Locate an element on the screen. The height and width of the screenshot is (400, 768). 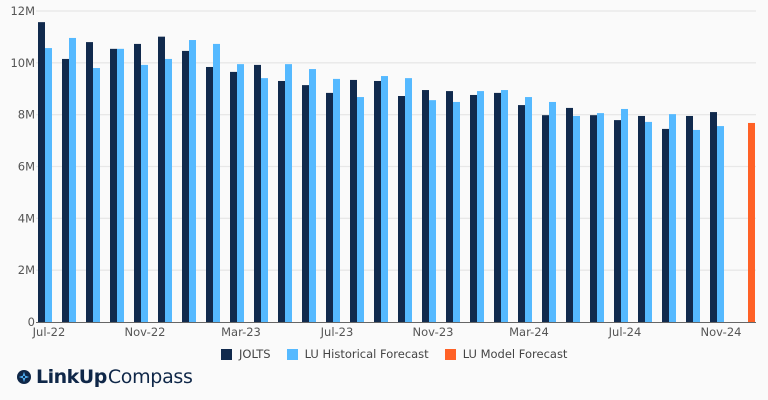
x-tick-label: Nov-24 is located at coordinates (721, 332).